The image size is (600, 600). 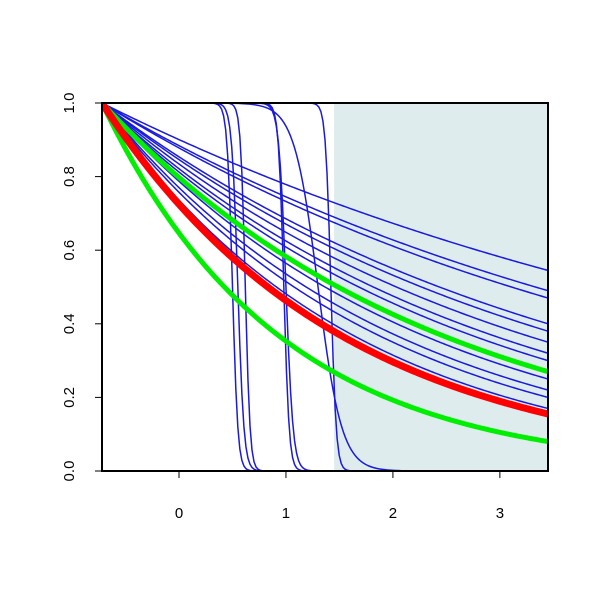 I want to click on x-axis: 0 1 2 3, so click(x=339, y=496).